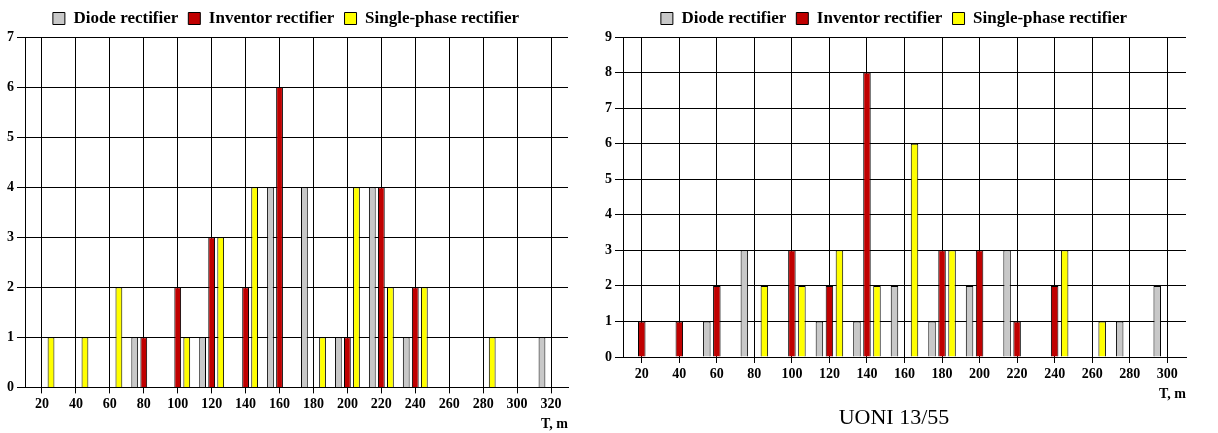 The height and width of the screenshot is (433, 1218). Describe the element at coordinates (608, 72) in the screenshot. I see `y-tick-label: 8` at that location.